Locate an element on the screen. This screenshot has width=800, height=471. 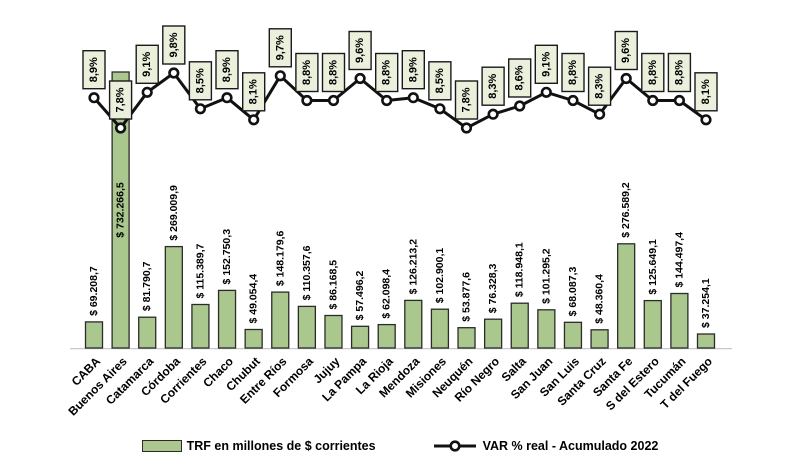
bar-value-label: $ 276.589,2 is located at coordinates (626, 210).